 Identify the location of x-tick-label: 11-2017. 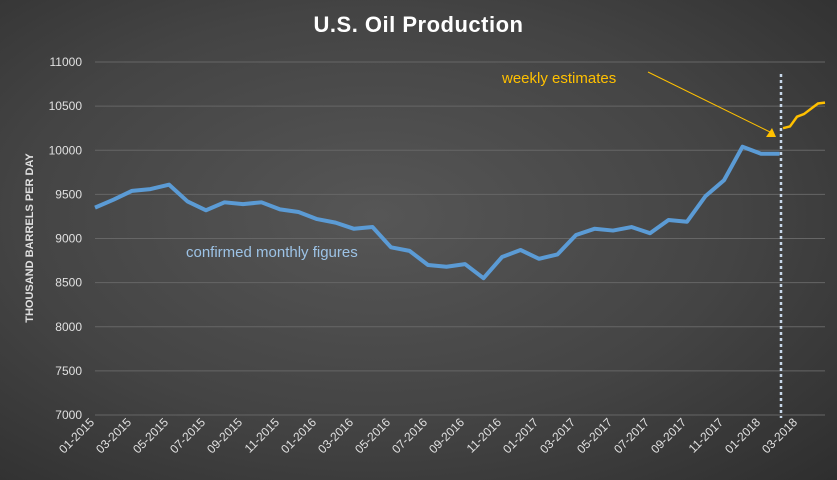
(706, 435).